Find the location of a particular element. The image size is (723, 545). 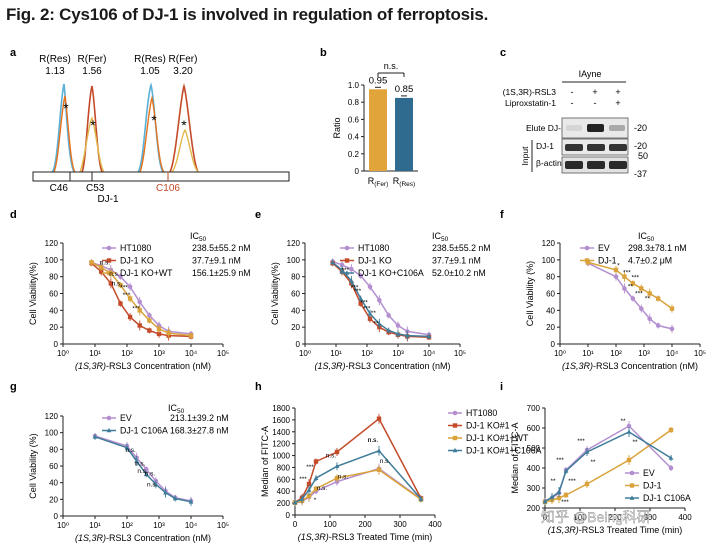

ytick-label: 600 is located at coordinates (534, 428).